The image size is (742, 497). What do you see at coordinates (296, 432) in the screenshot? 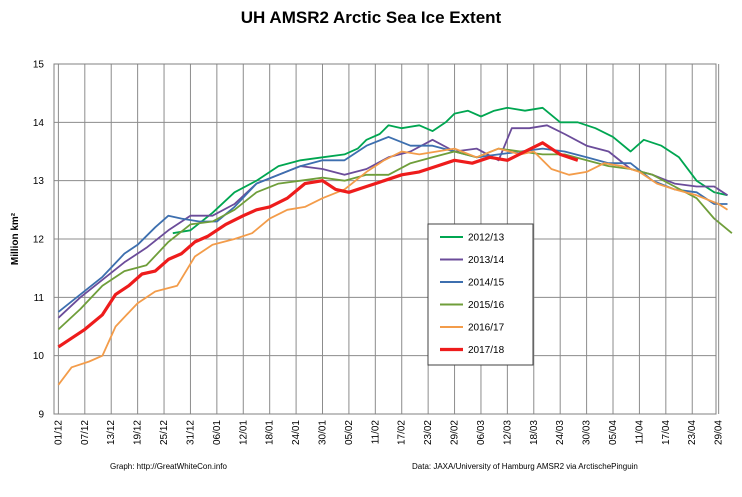
I see `x-tick-label: 24/01` at bounding box center [296, 432].